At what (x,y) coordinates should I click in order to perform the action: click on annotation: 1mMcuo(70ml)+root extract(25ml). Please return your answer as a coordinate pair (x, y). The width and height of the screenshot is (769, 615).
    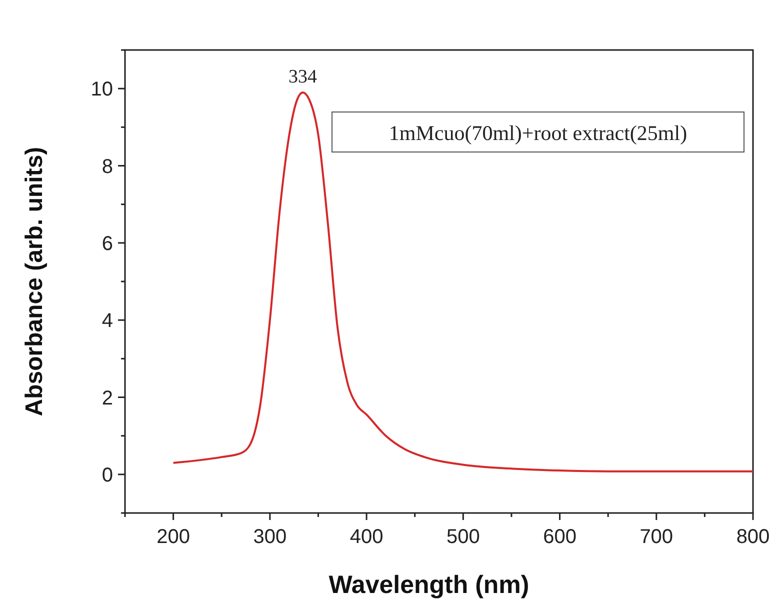
    Looking at the image, I should click on (538, 133).